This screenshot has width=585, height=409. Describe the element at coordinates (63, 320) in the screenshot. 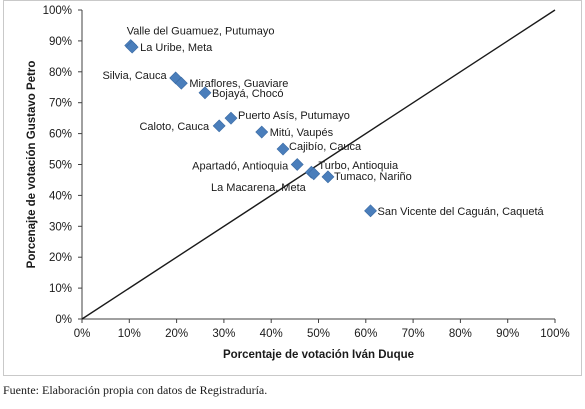

I see `y-tick-label: 0%` at that location.